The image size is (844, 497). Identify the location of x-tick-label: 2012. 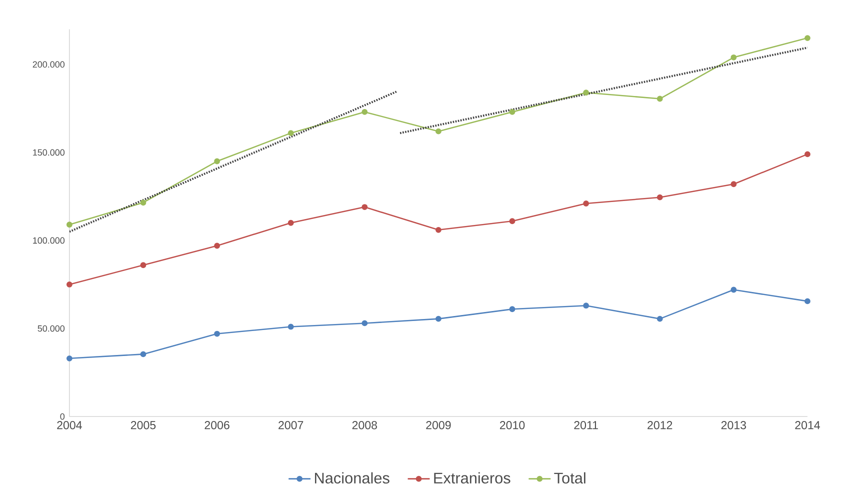
(660, 425).